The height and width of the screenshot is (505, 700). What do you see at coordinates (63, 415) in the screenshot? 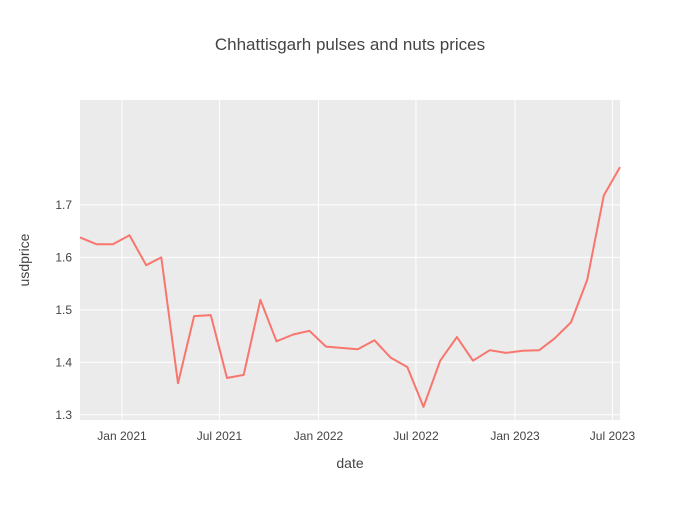
I see `y-tick-label: 1.3` at bounding box center [63, 415].